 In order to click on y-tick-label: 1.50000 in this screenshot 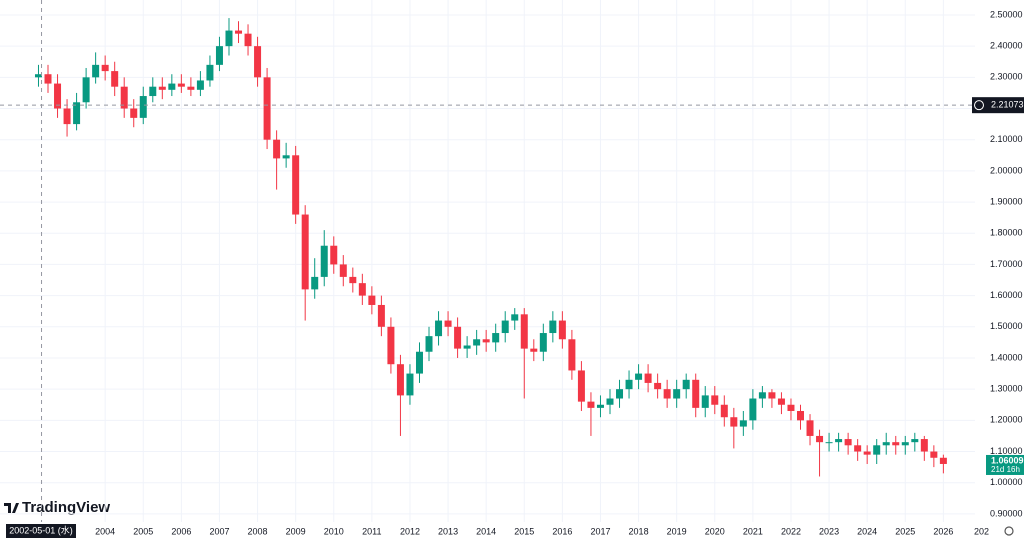, I will do `click(1006, 326)`.